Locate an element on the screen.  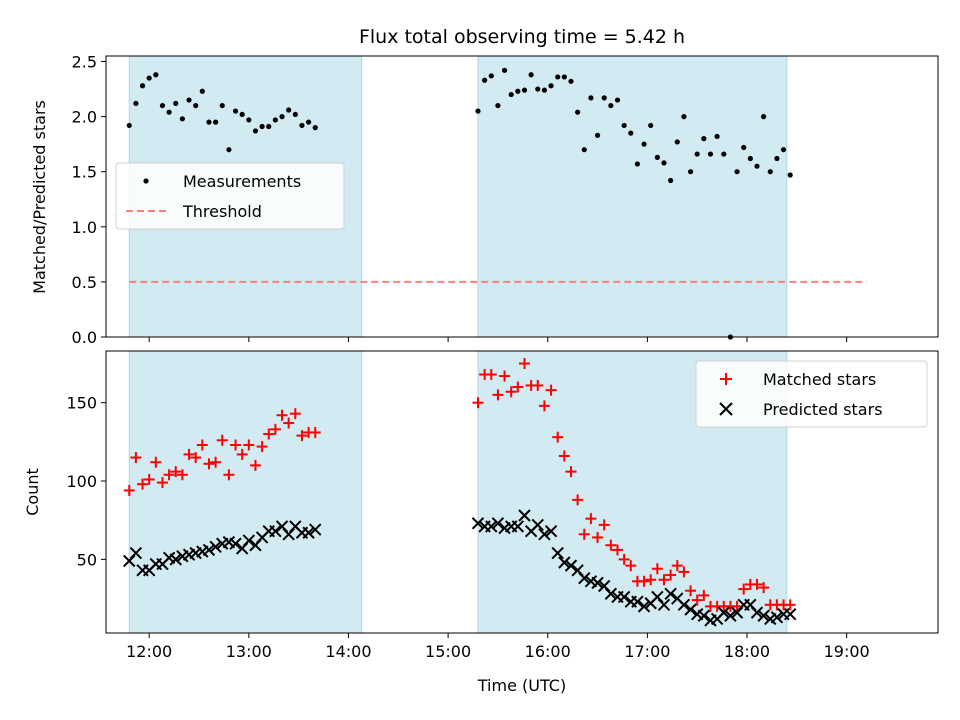
chart-title: Flux total observing time = 5.42 h is located at coordinates (522, 37).